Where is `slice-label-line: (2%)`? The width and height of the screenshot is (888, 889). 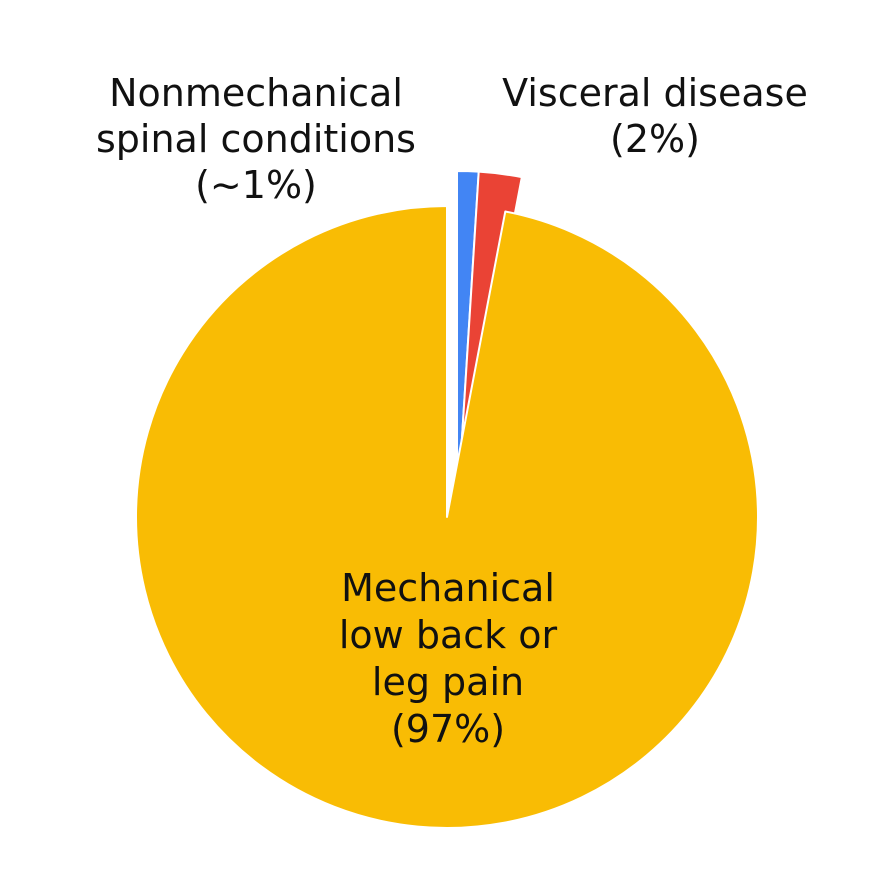
slice-label-line: (2%) is located at coordinates (655, 139).